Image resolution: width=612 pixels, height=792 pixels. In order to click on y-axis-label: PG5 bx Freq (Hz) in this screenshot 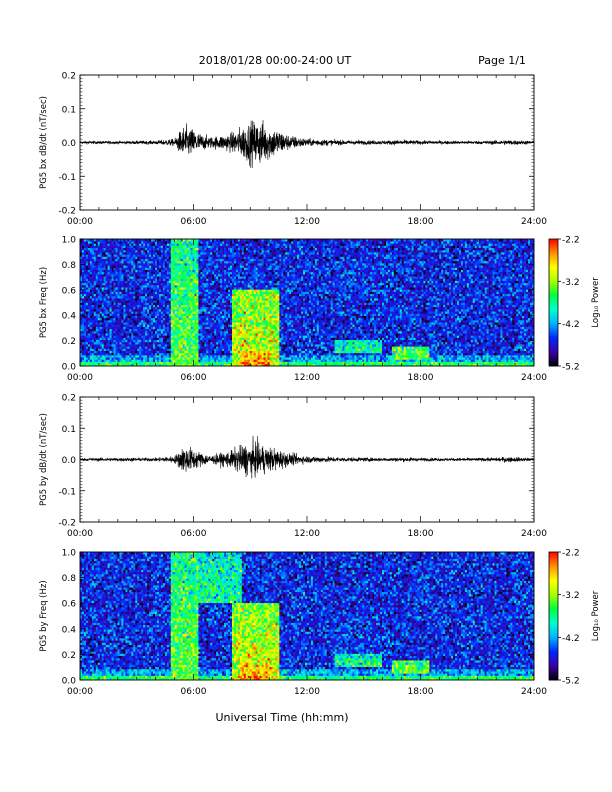, I will do `click(44, 302)`.